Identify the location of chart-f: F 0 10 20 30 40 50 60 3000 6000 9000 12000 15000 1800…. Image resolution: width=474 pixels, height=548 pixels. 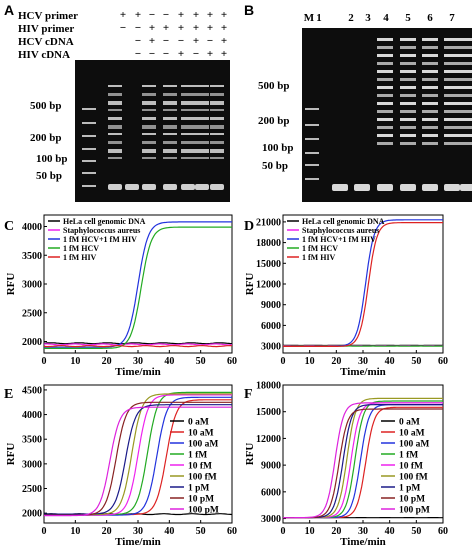
(346, 464).